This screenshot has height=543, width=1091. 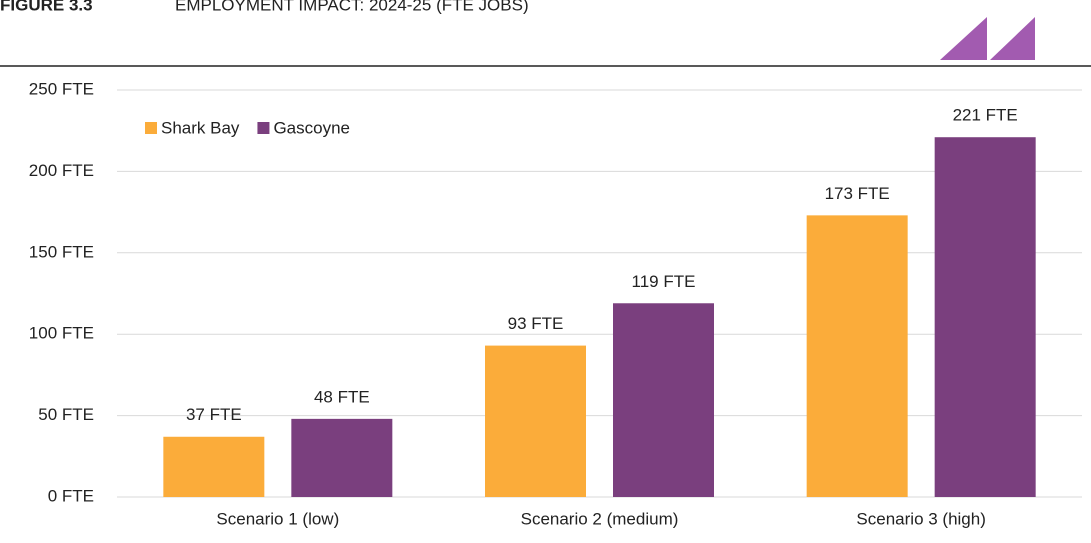 I want to click on data-label: 221 FTE, so click(x=985, y=115).